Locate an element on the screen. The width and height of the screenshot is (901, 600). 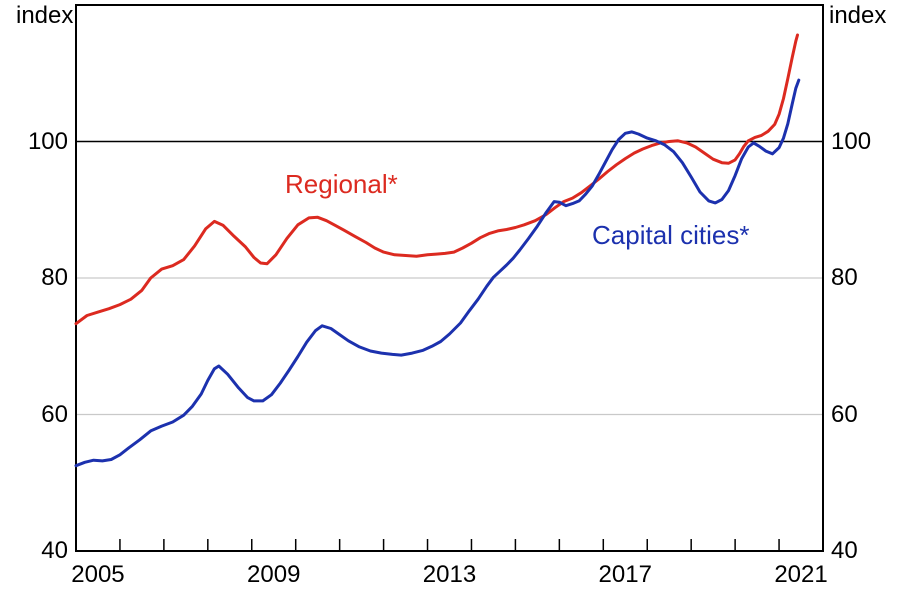
y-tick-label-right: 80 is located at coordinates (844, 277).